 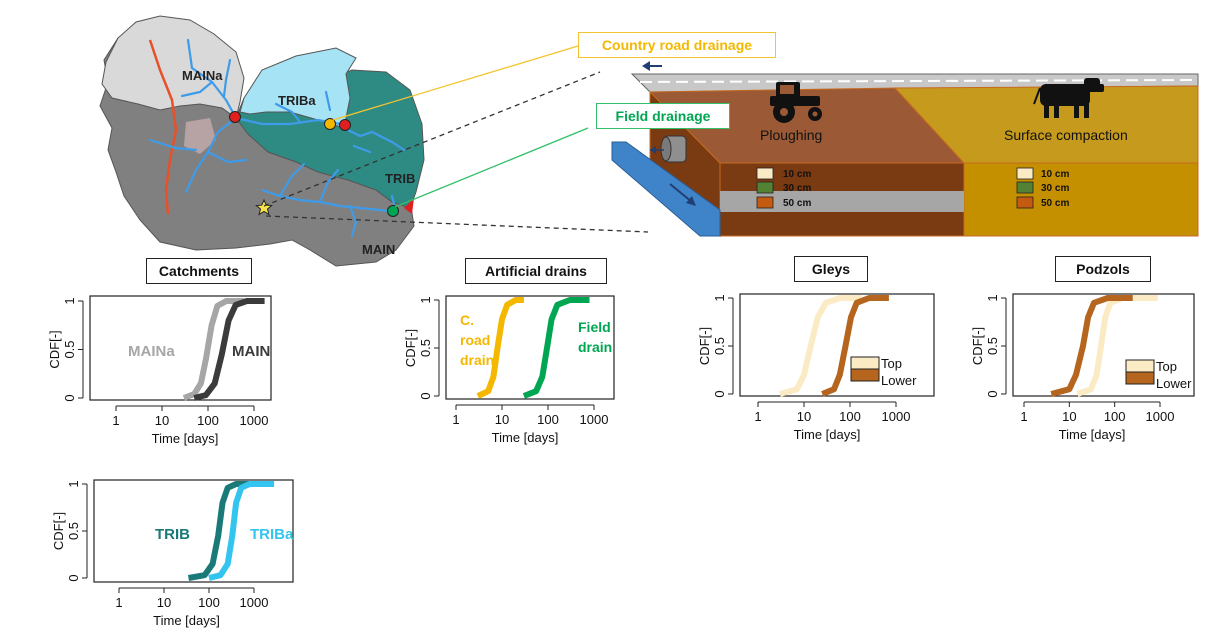 I want to click on catchment-map: MAINa TRIBa TRIB MAIN, so click(x=262, y=141).